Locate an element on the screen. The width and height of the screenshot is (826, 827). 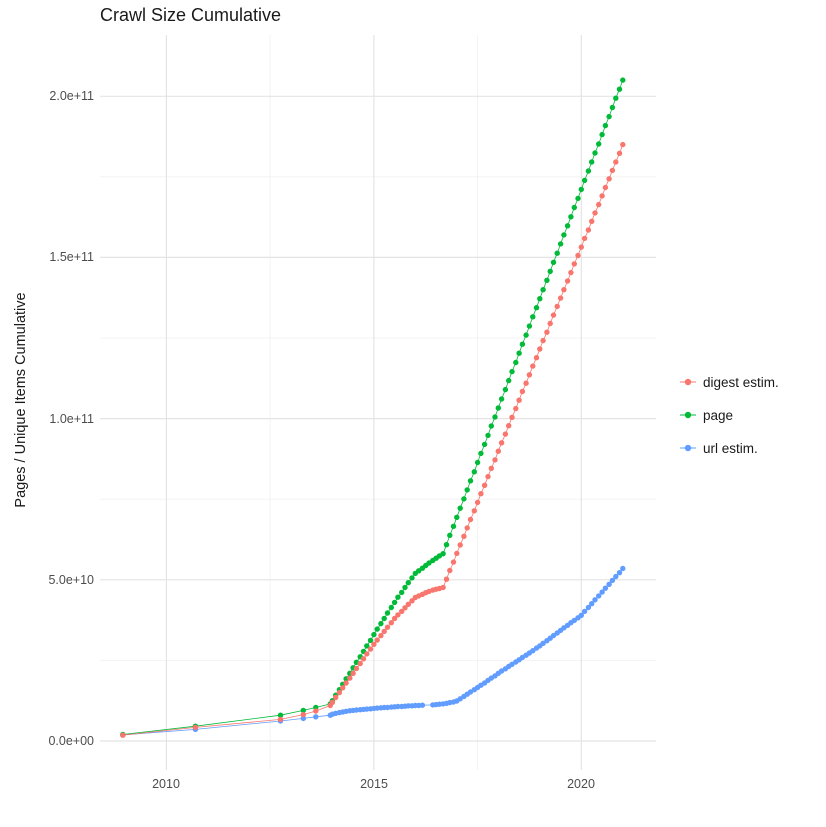
x-tick-label: 2015 is located at coordinates (374, 784).